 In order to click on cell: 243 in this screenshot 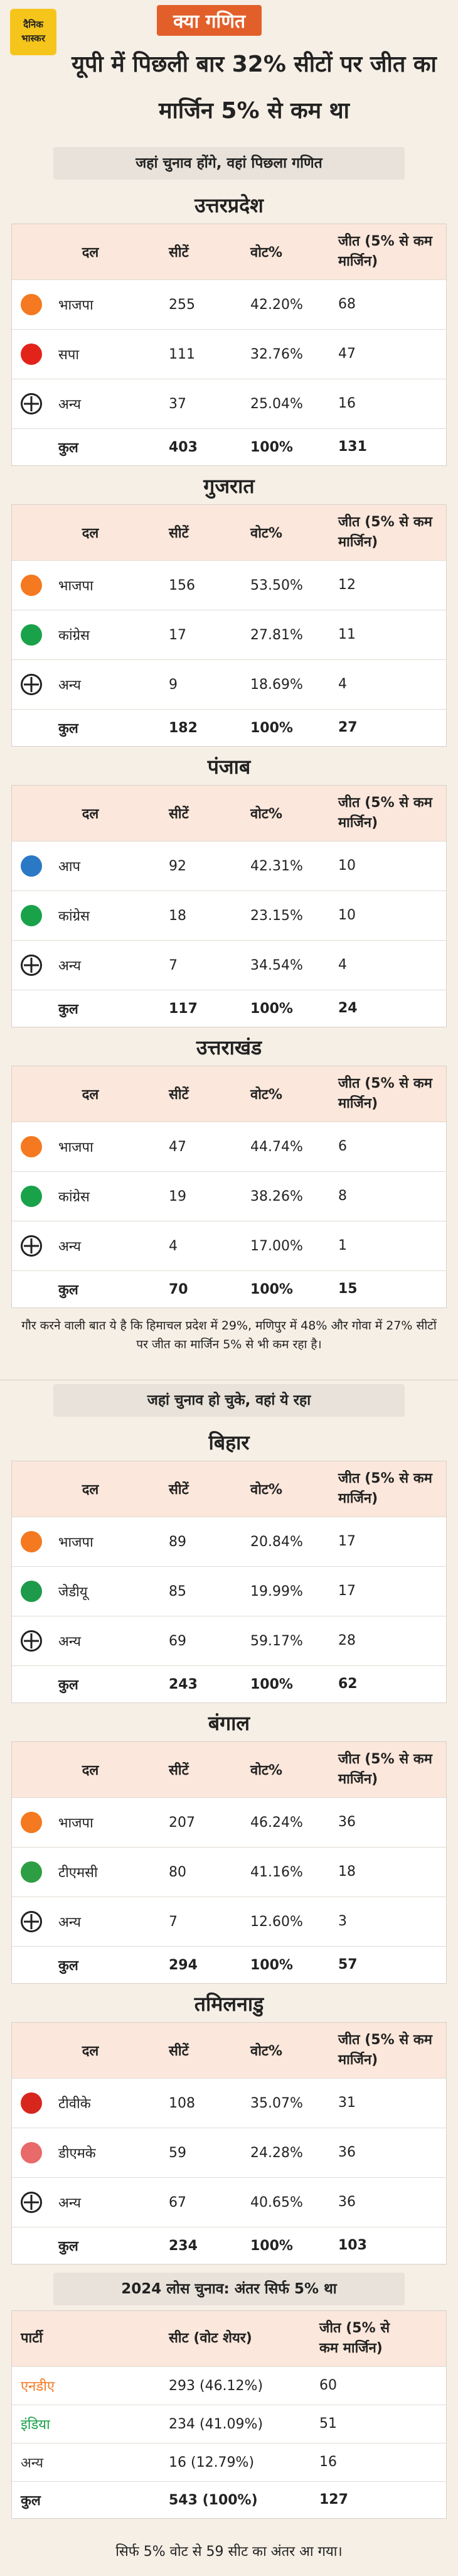, I will do `click(184, 1684)`.